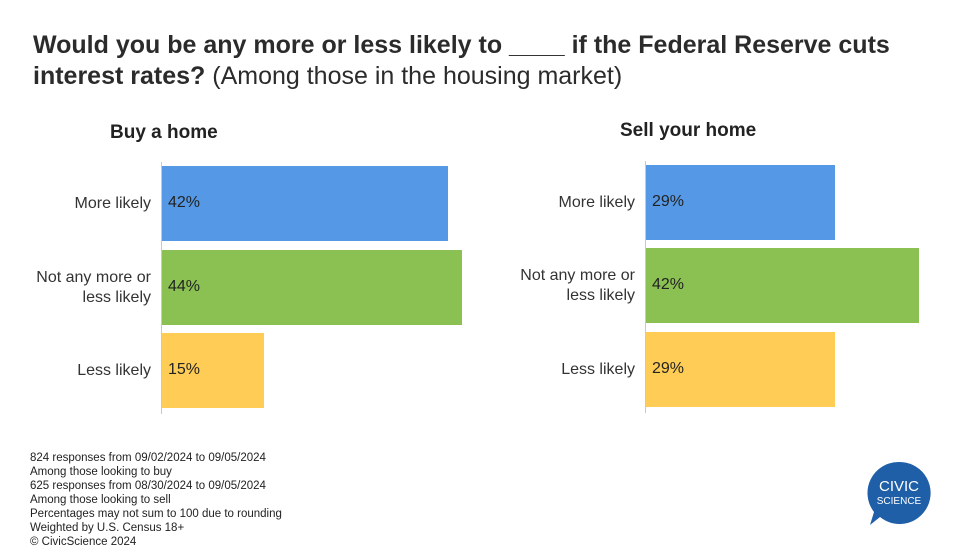 The image size is (966, 558). Describe the element at coordinates (83, 542) in the screenshot. I see `footnote-line: © CivicScience 2024` at that location.